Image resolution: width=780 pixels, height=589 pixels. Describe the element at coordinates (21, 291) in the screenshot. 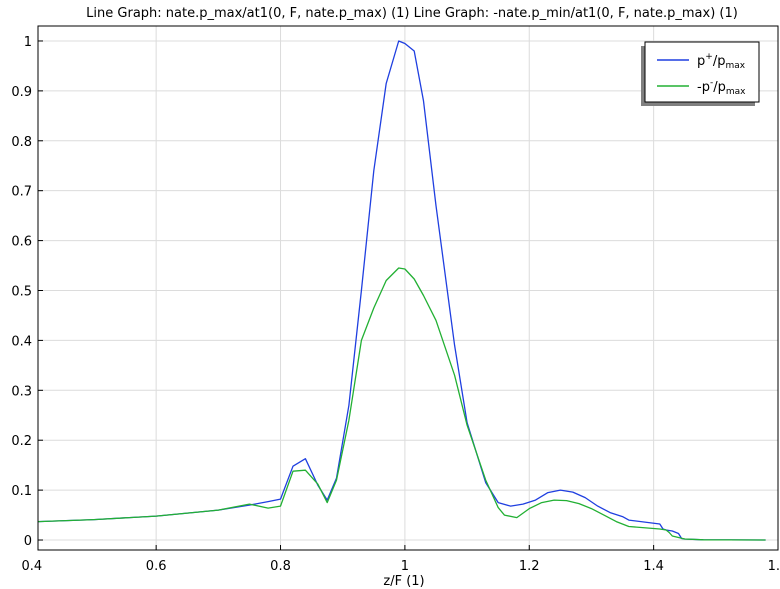

I see `y-tick-label: 0.5` at that location.